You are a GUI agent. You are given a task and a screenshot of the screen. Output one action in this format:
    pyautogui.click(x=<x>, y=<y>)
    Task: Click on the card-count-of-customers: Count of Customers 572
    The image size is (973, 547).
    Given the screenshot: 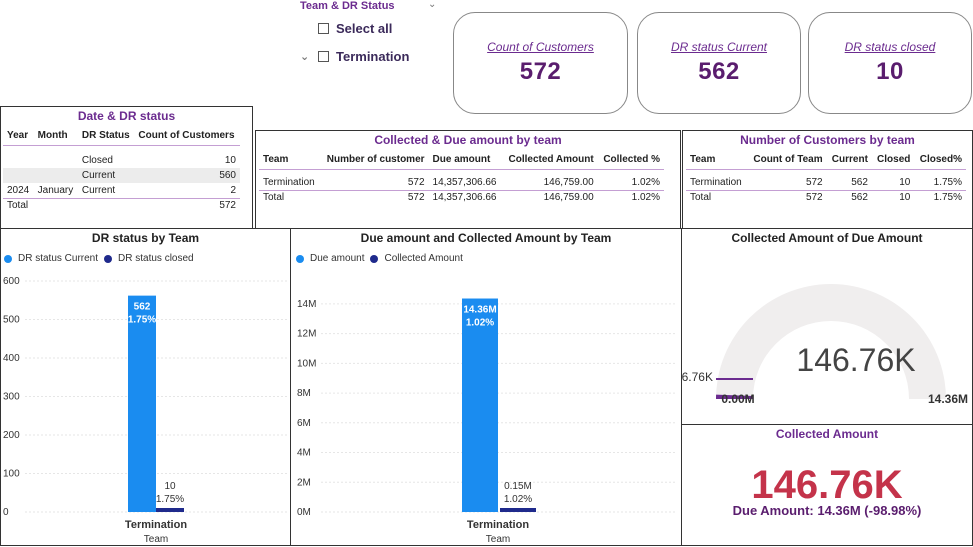 What is the action you would take?
    pyautogui.click(x=540, y=63)
    